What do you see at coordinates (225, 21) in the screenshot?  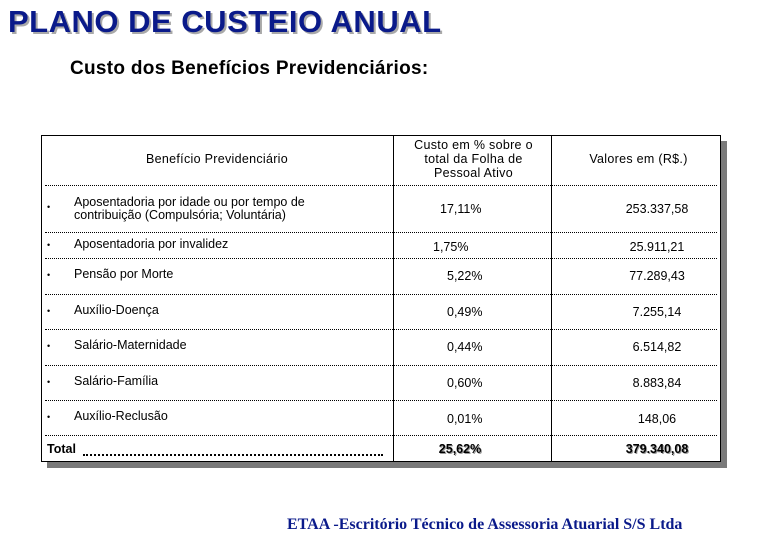 I see `page-title: PLANO DE CUSTEIO ANUAL` at bounding box center [225, 21].